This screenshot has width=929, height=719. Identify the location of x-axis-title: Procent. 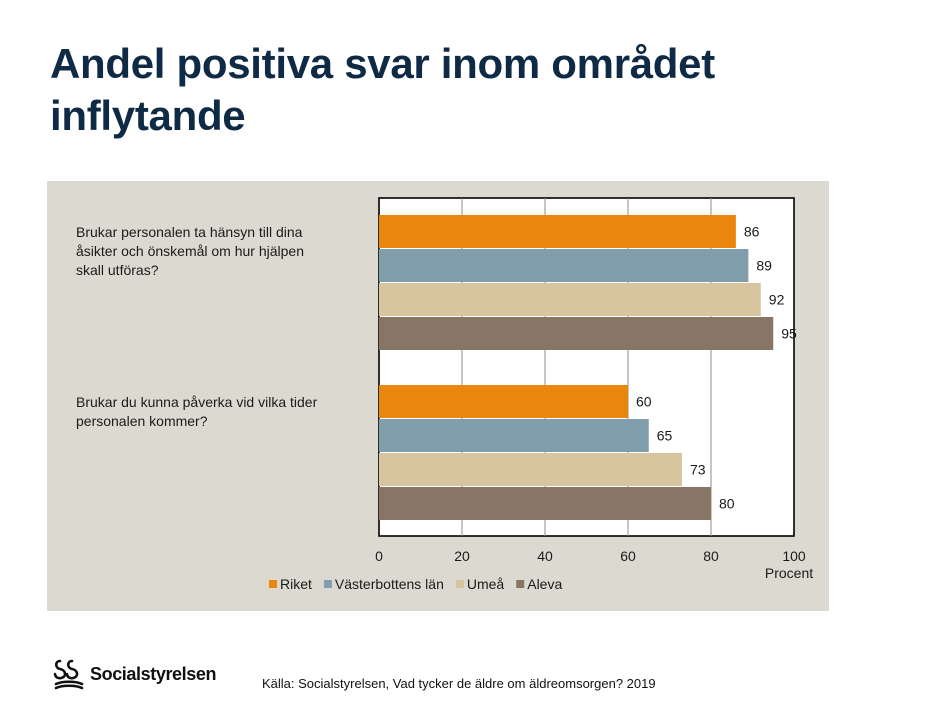
(789, 573).